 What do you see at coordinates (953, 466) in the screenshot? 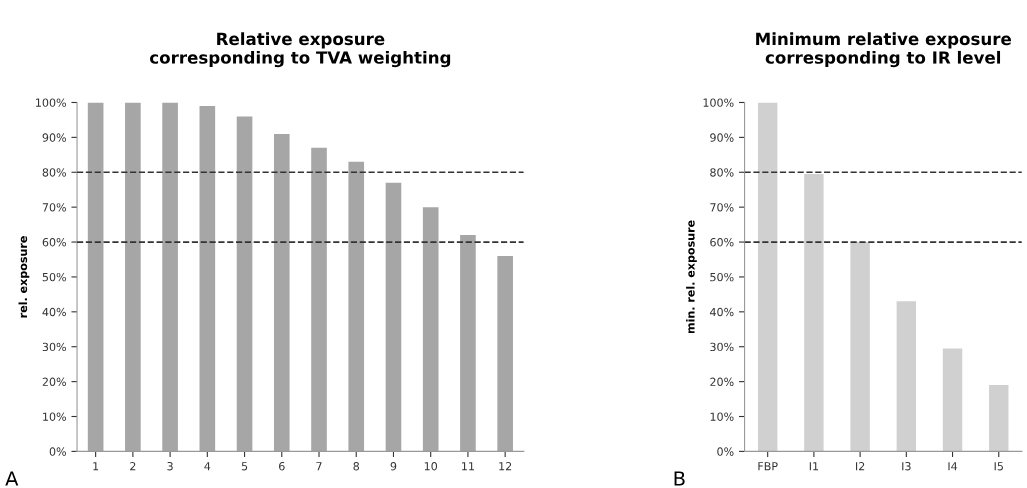
I see `x-tick-label: I4` at bounding box center [953, 466].